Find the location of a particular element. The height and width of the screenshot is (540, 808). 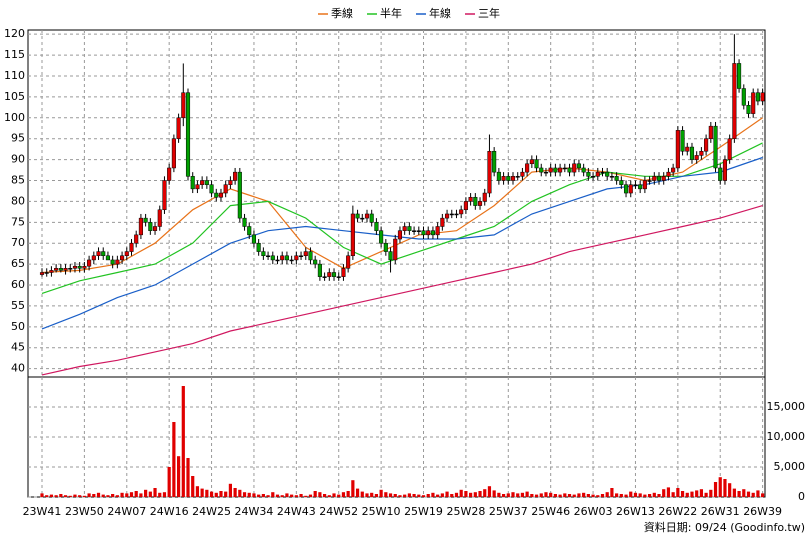

legend-label: 年線 is located at coordinates (440, 13).